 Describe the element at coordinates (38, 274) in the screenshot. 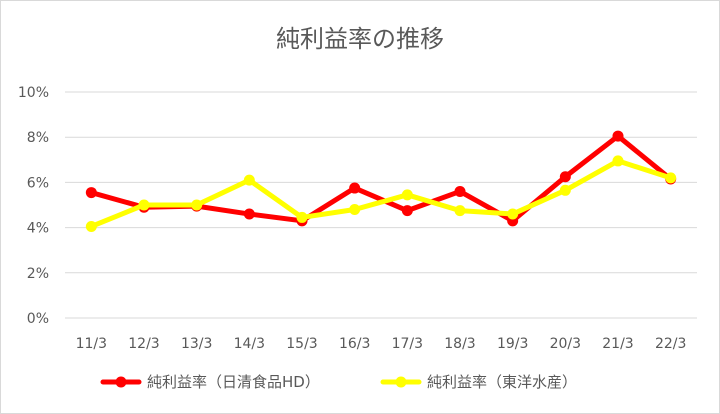

I see `y-tick-label: 2%` at that location.